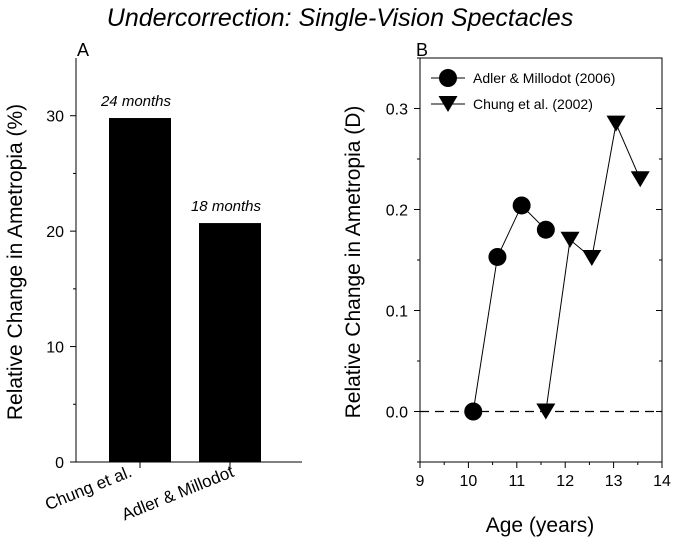  I want to click on legend-marker-triangle, so click(448, 104).